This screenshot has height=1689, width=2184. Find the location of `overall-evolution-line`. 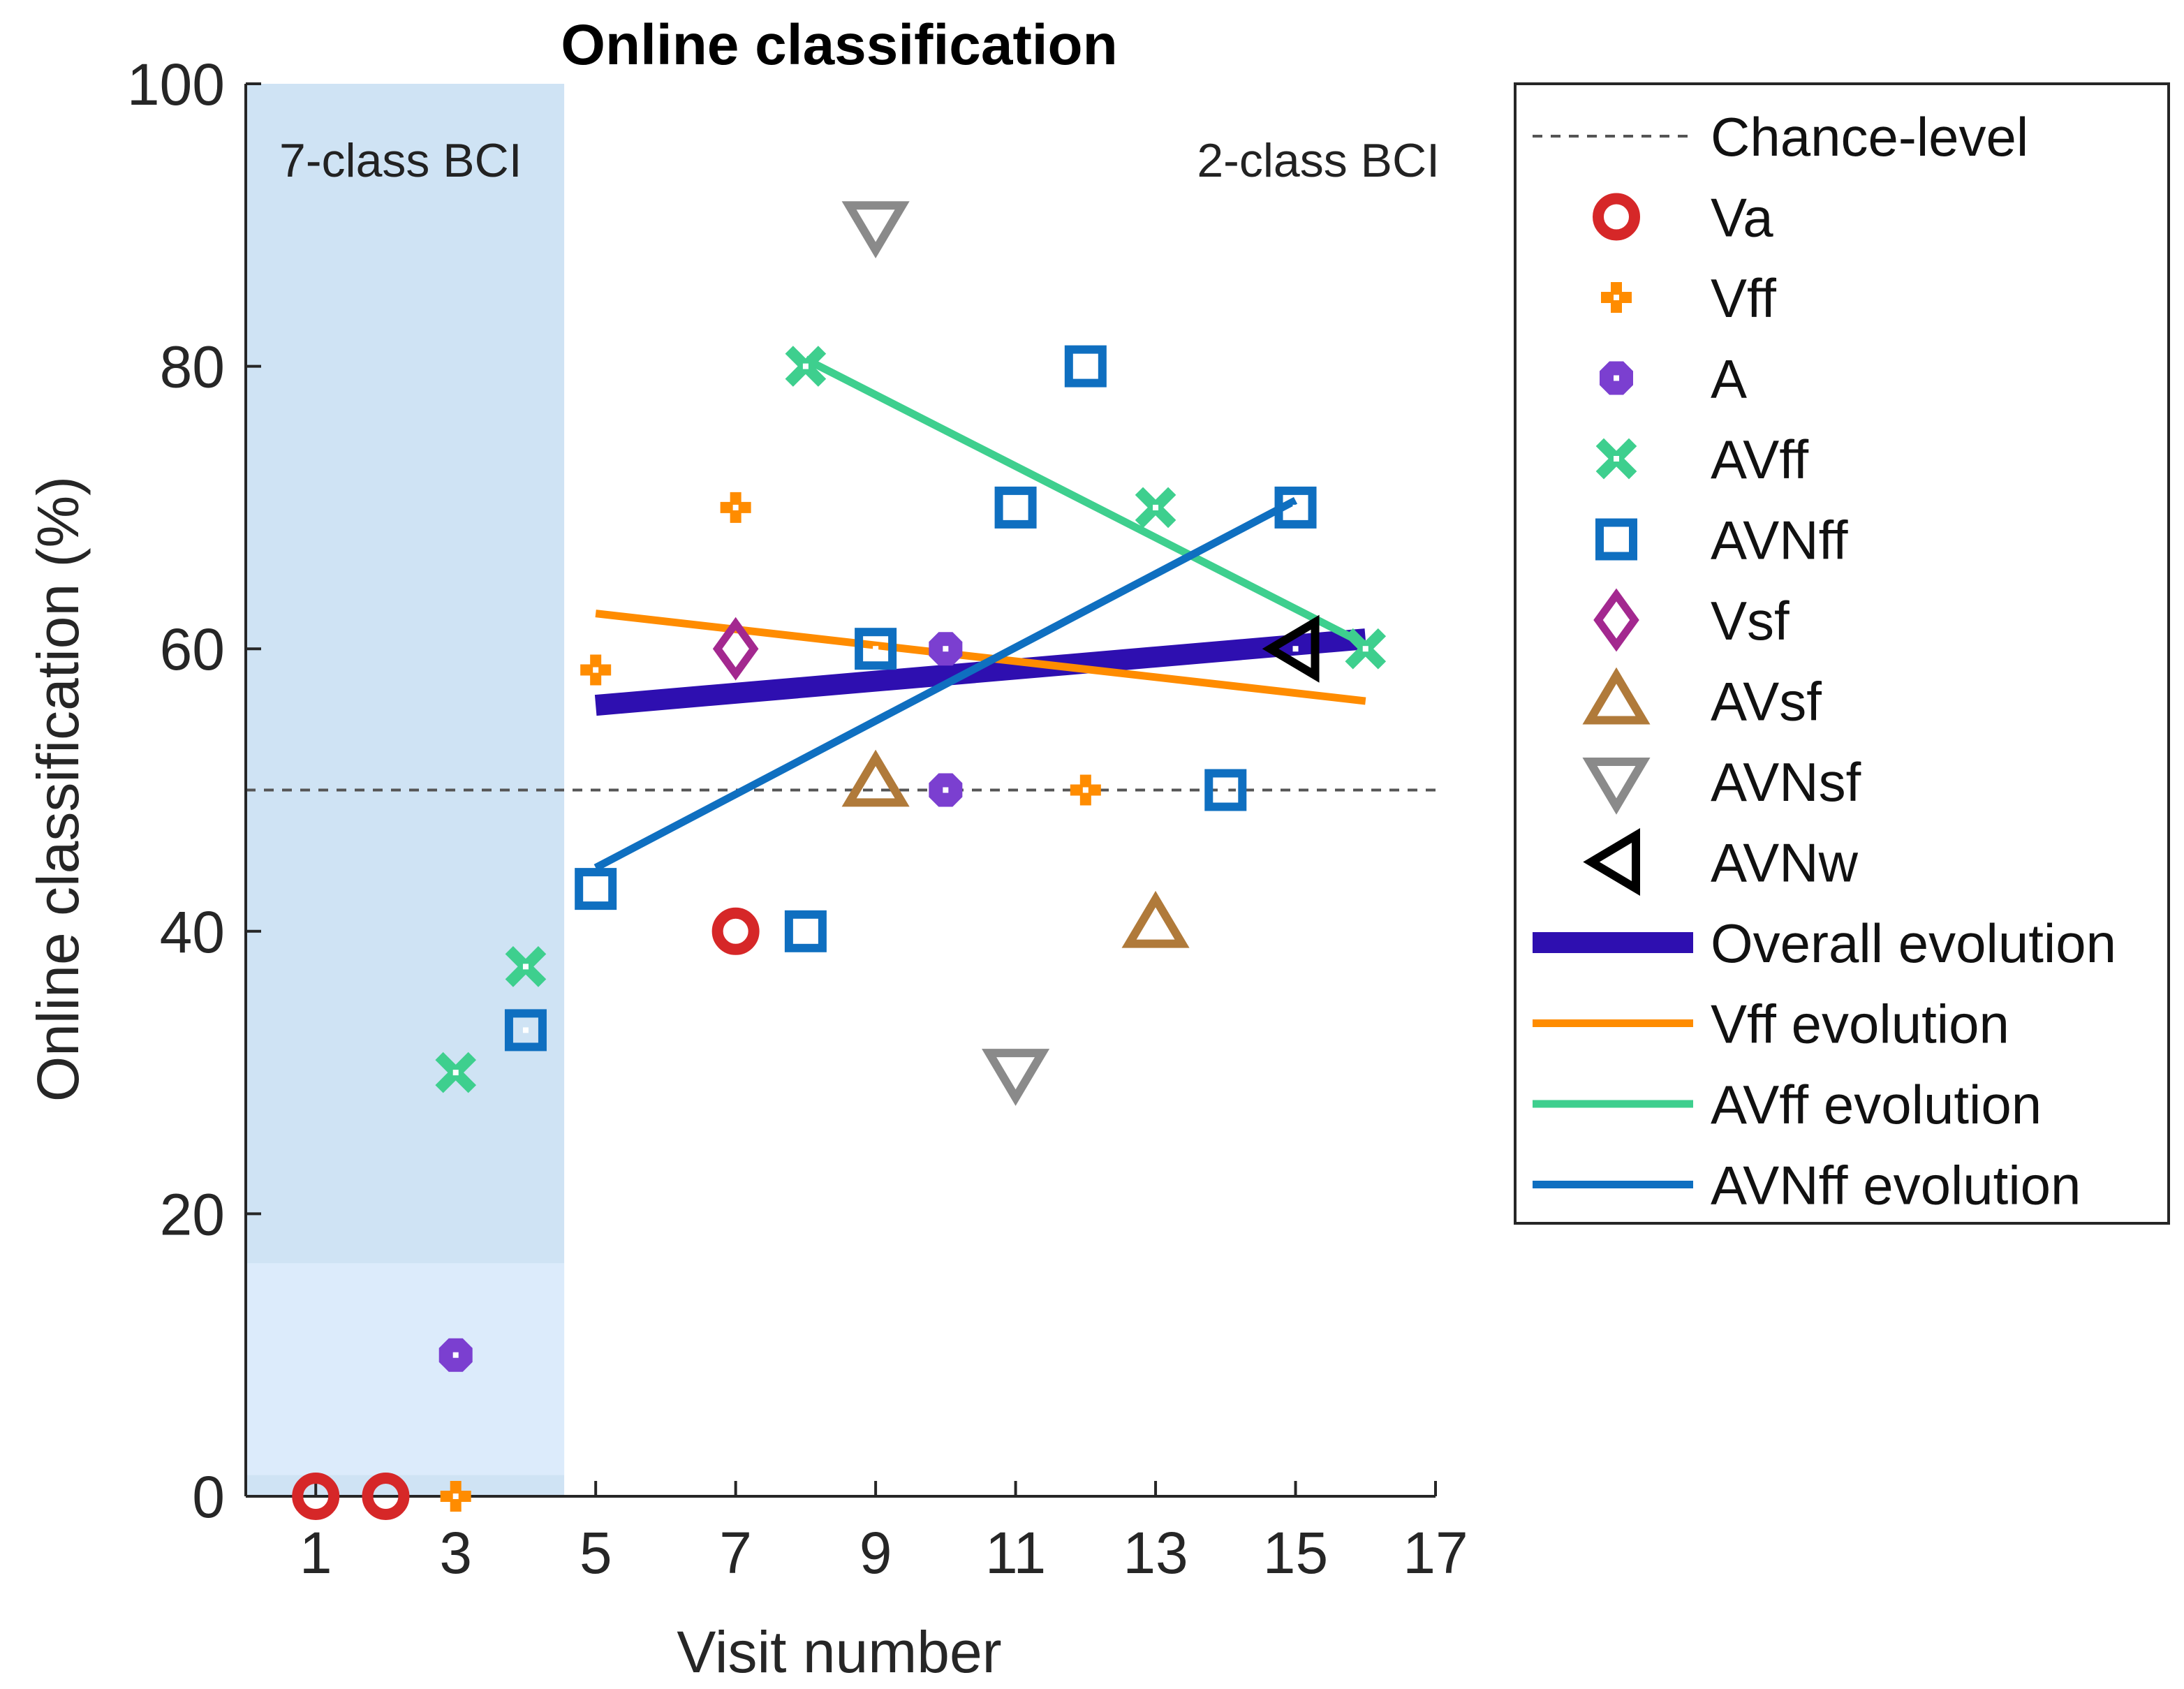

overall-evolution-line is located at coordinates (981, 672).